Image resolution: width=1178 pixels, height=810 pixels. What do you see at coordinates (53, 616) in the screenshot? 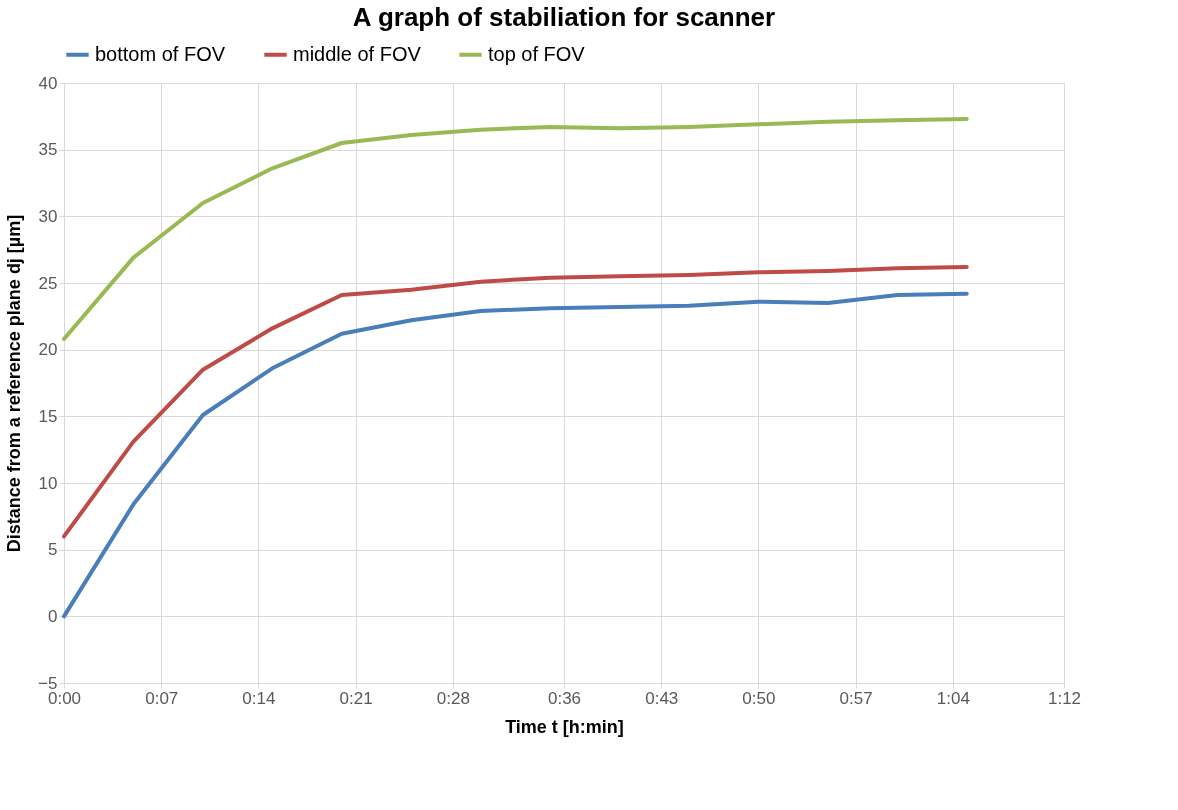
I see `y-tick-label: 0` at bounding box center [53, 616].